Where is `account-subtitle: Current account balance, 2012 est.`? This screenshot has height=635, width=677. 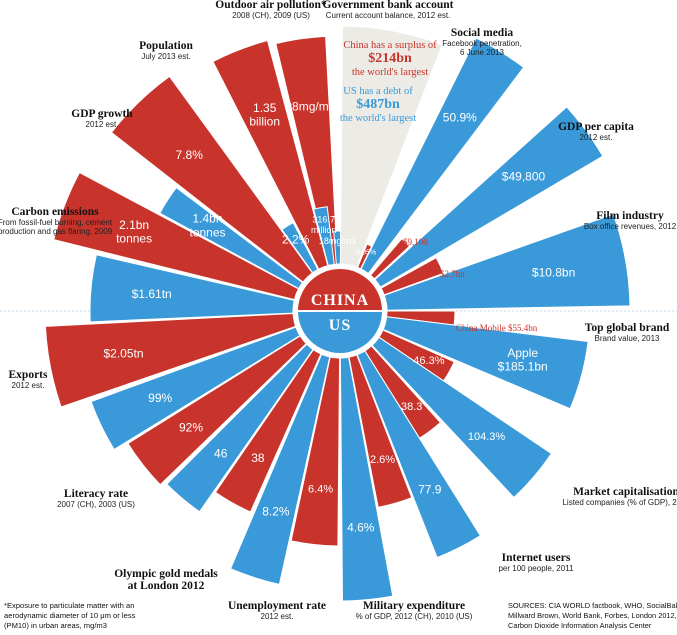 account-subtitle: Current account balance, 2012 est. is located at coordinates (388, 15).